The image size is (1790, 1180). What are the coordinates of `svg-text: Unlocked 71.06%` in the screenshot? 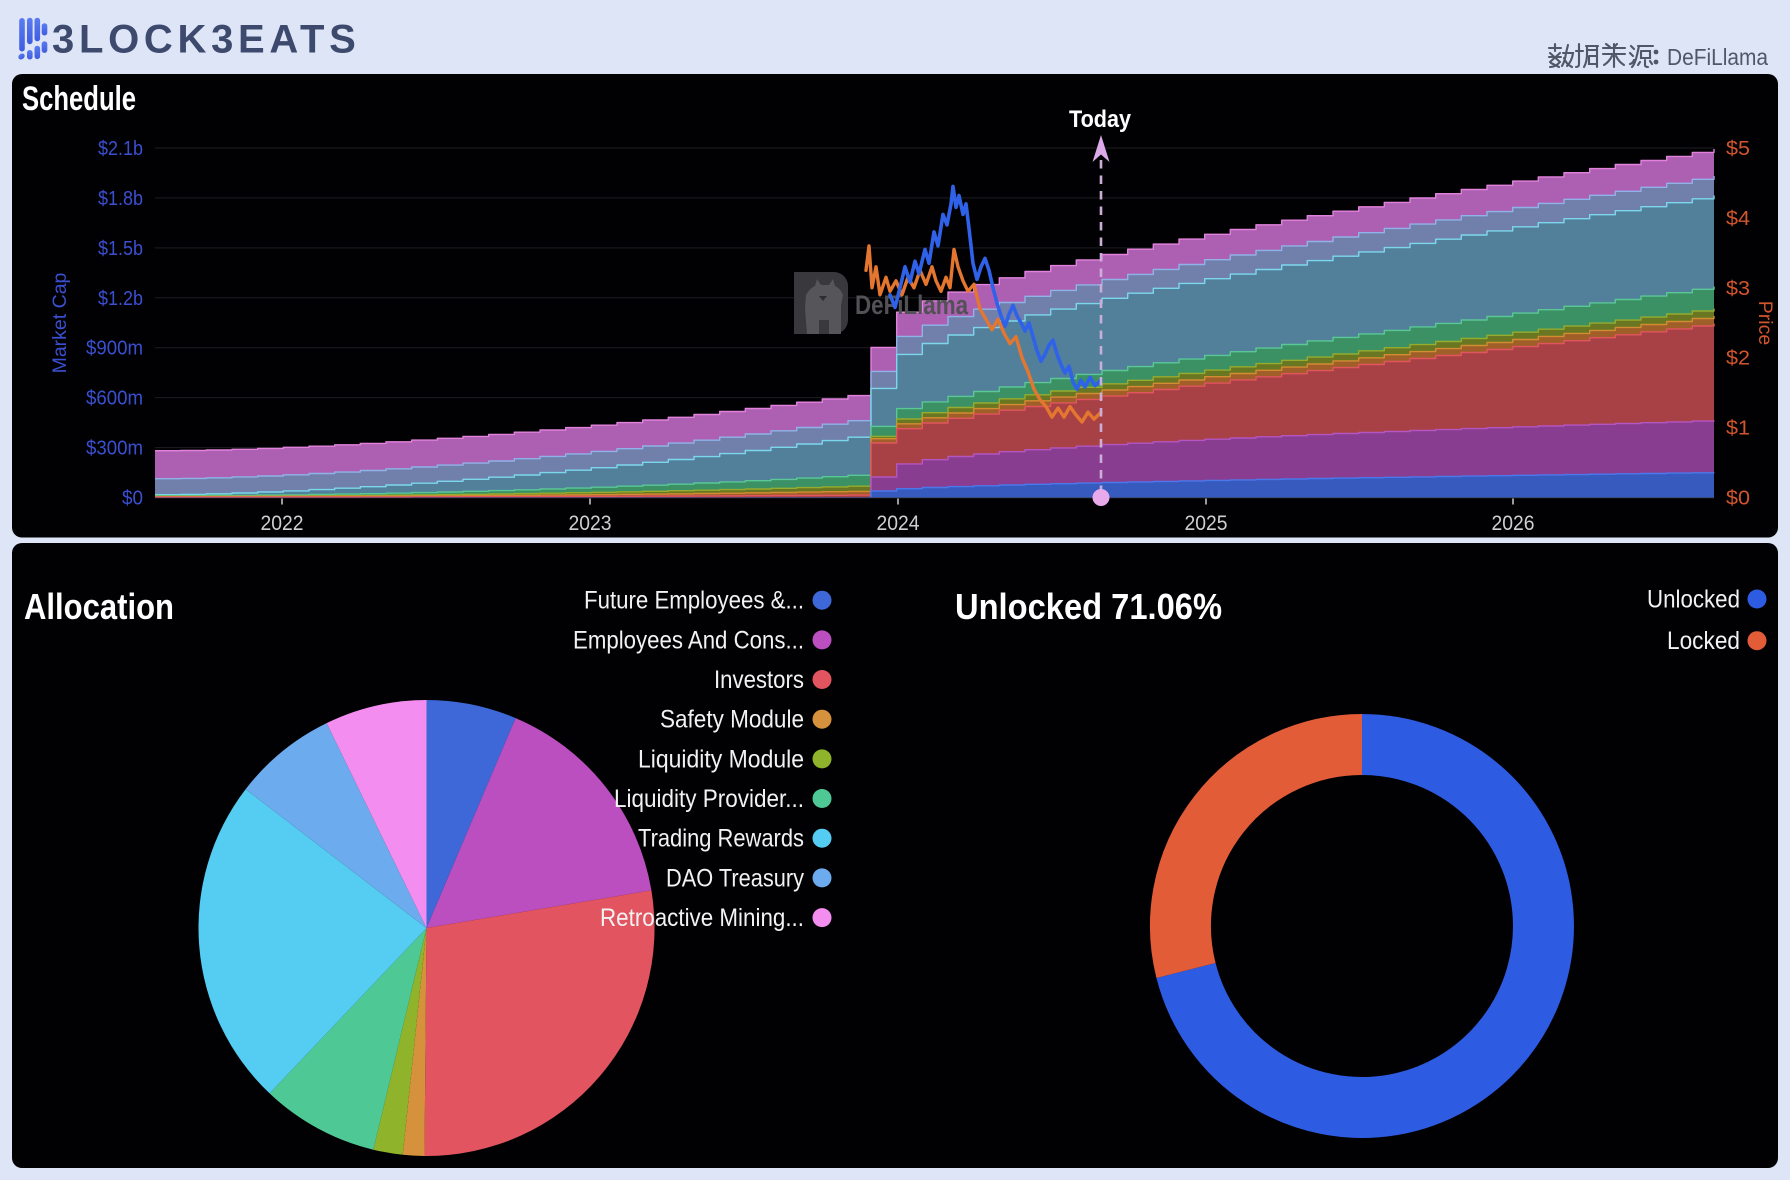 It's located at (1088, 606).